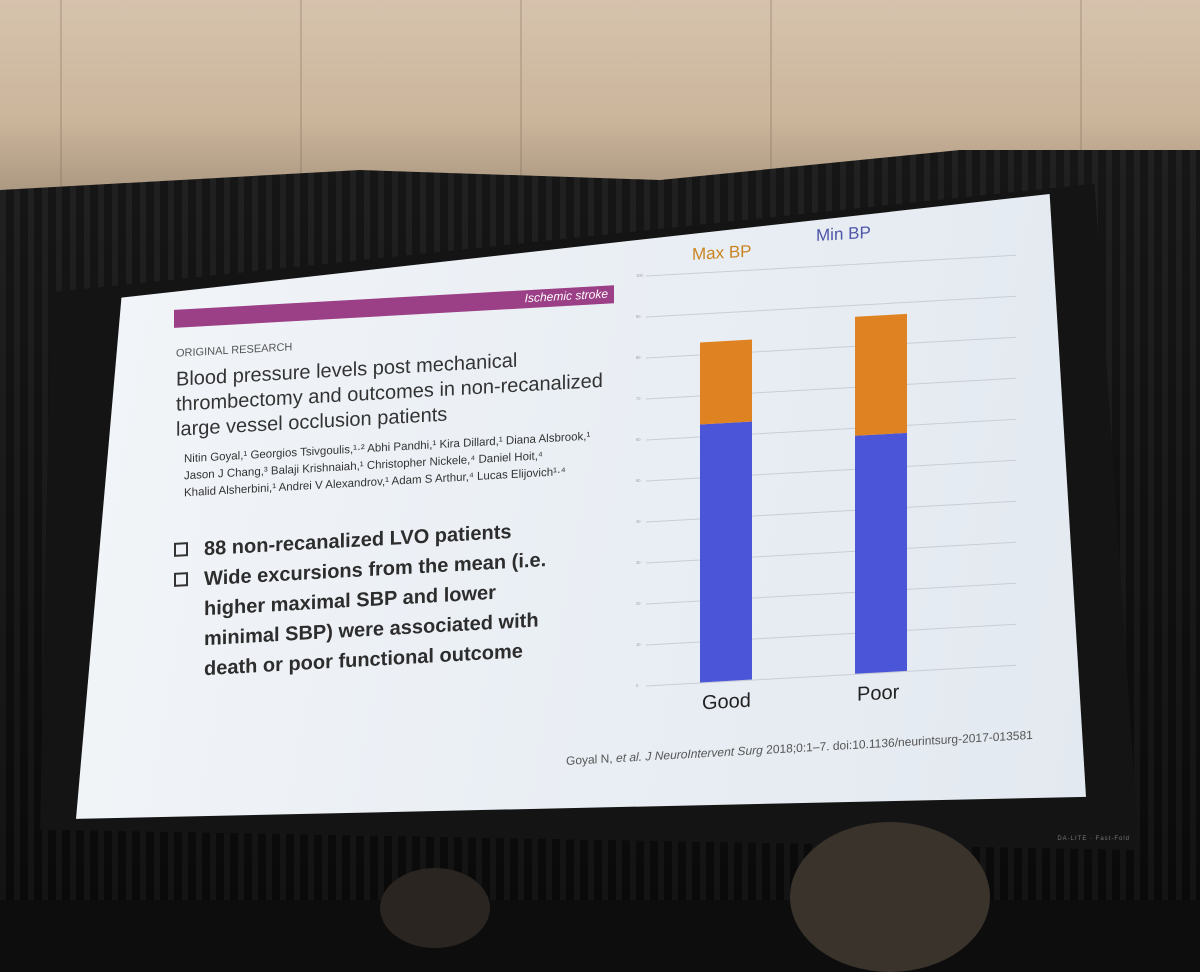 This screenshot has height=972, width=1200. I want to click on y-tick-label: 0, so click(637, 685).